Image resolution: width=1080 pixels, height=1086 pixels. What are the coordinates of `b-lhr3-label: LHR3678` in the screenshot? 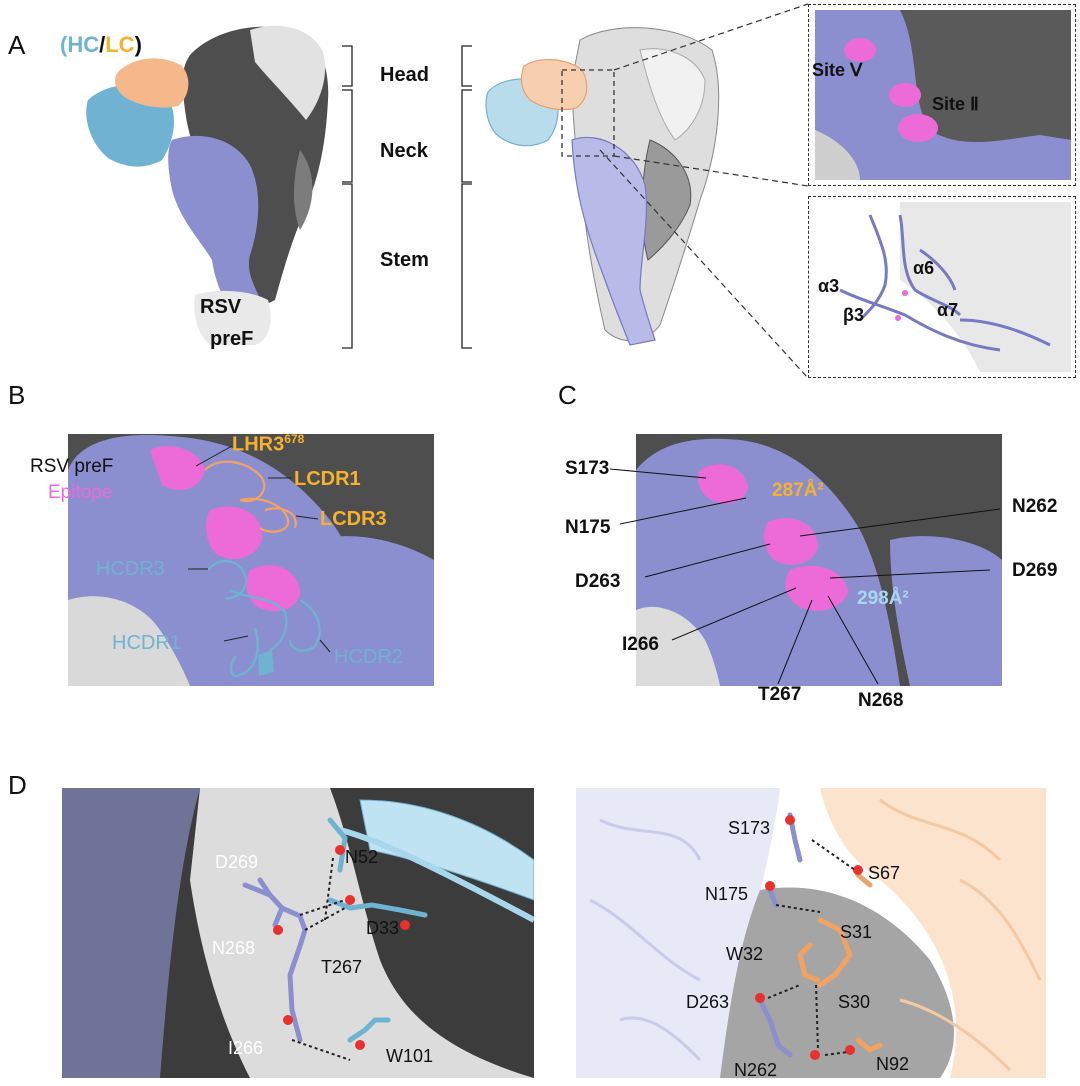 It's located at (268, 444).